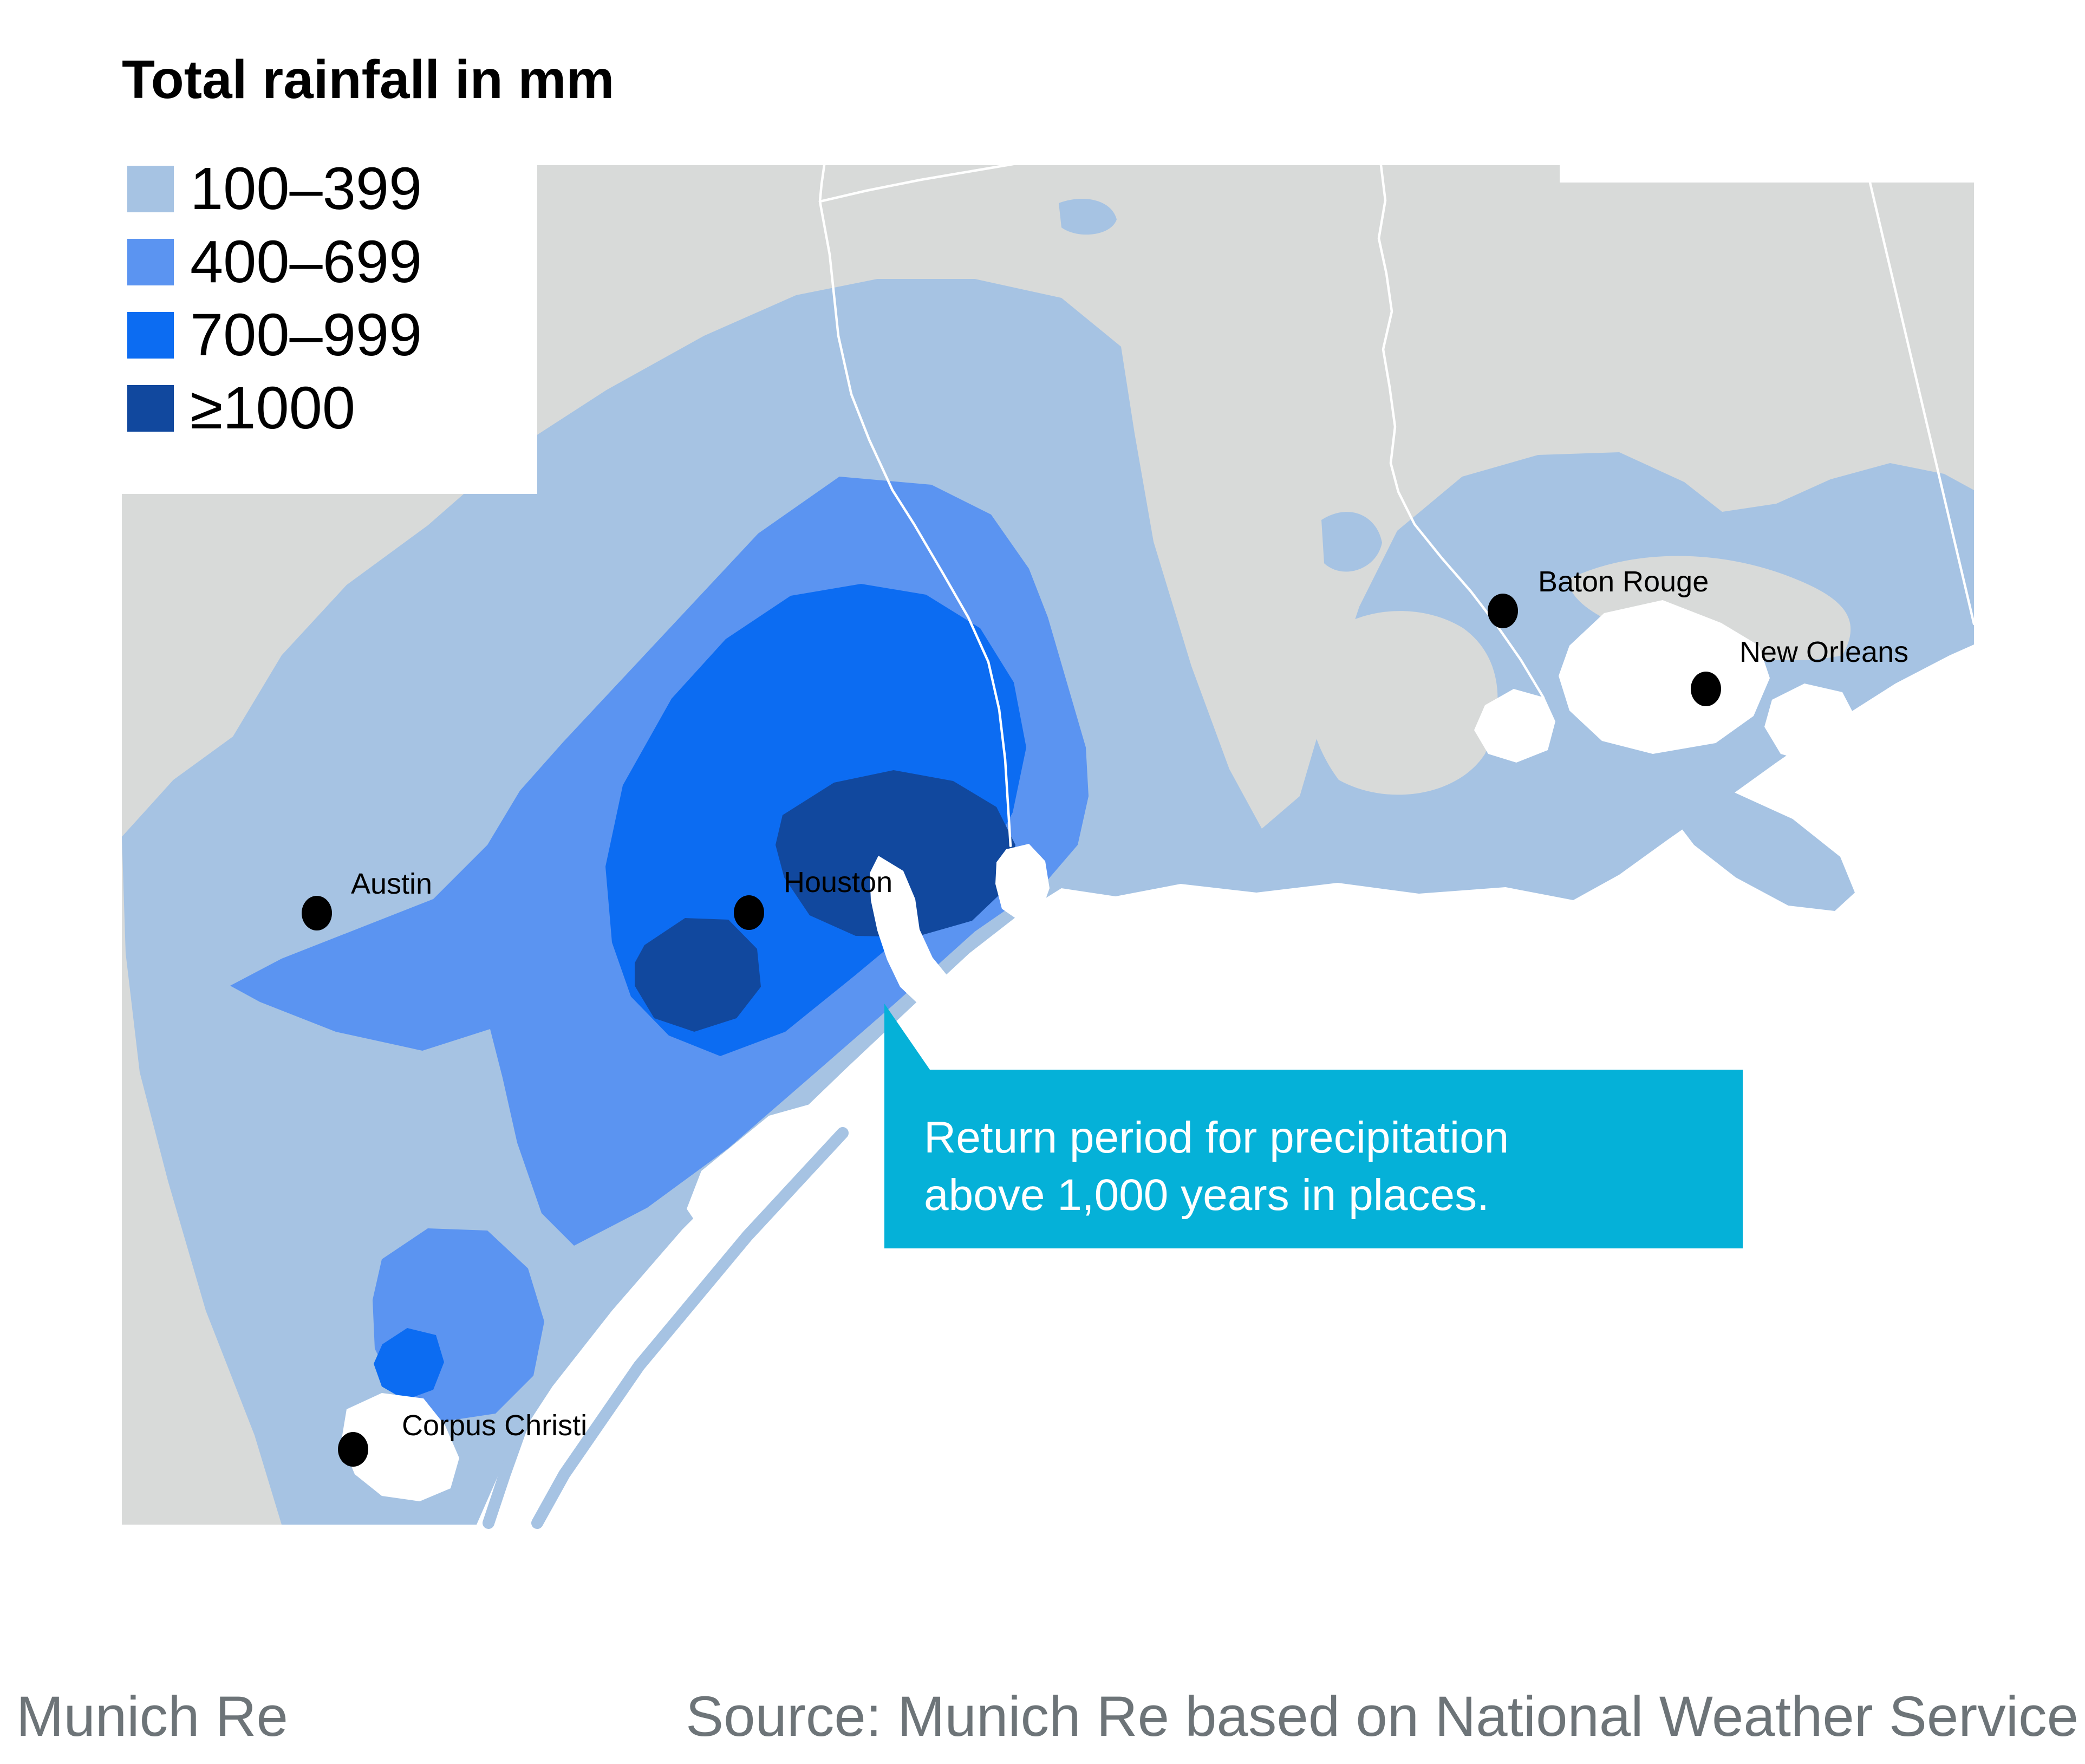 The width and height of the screenshot is (2085, 1764). I want to click on city-label-austin: Austin, so click(392, 884).